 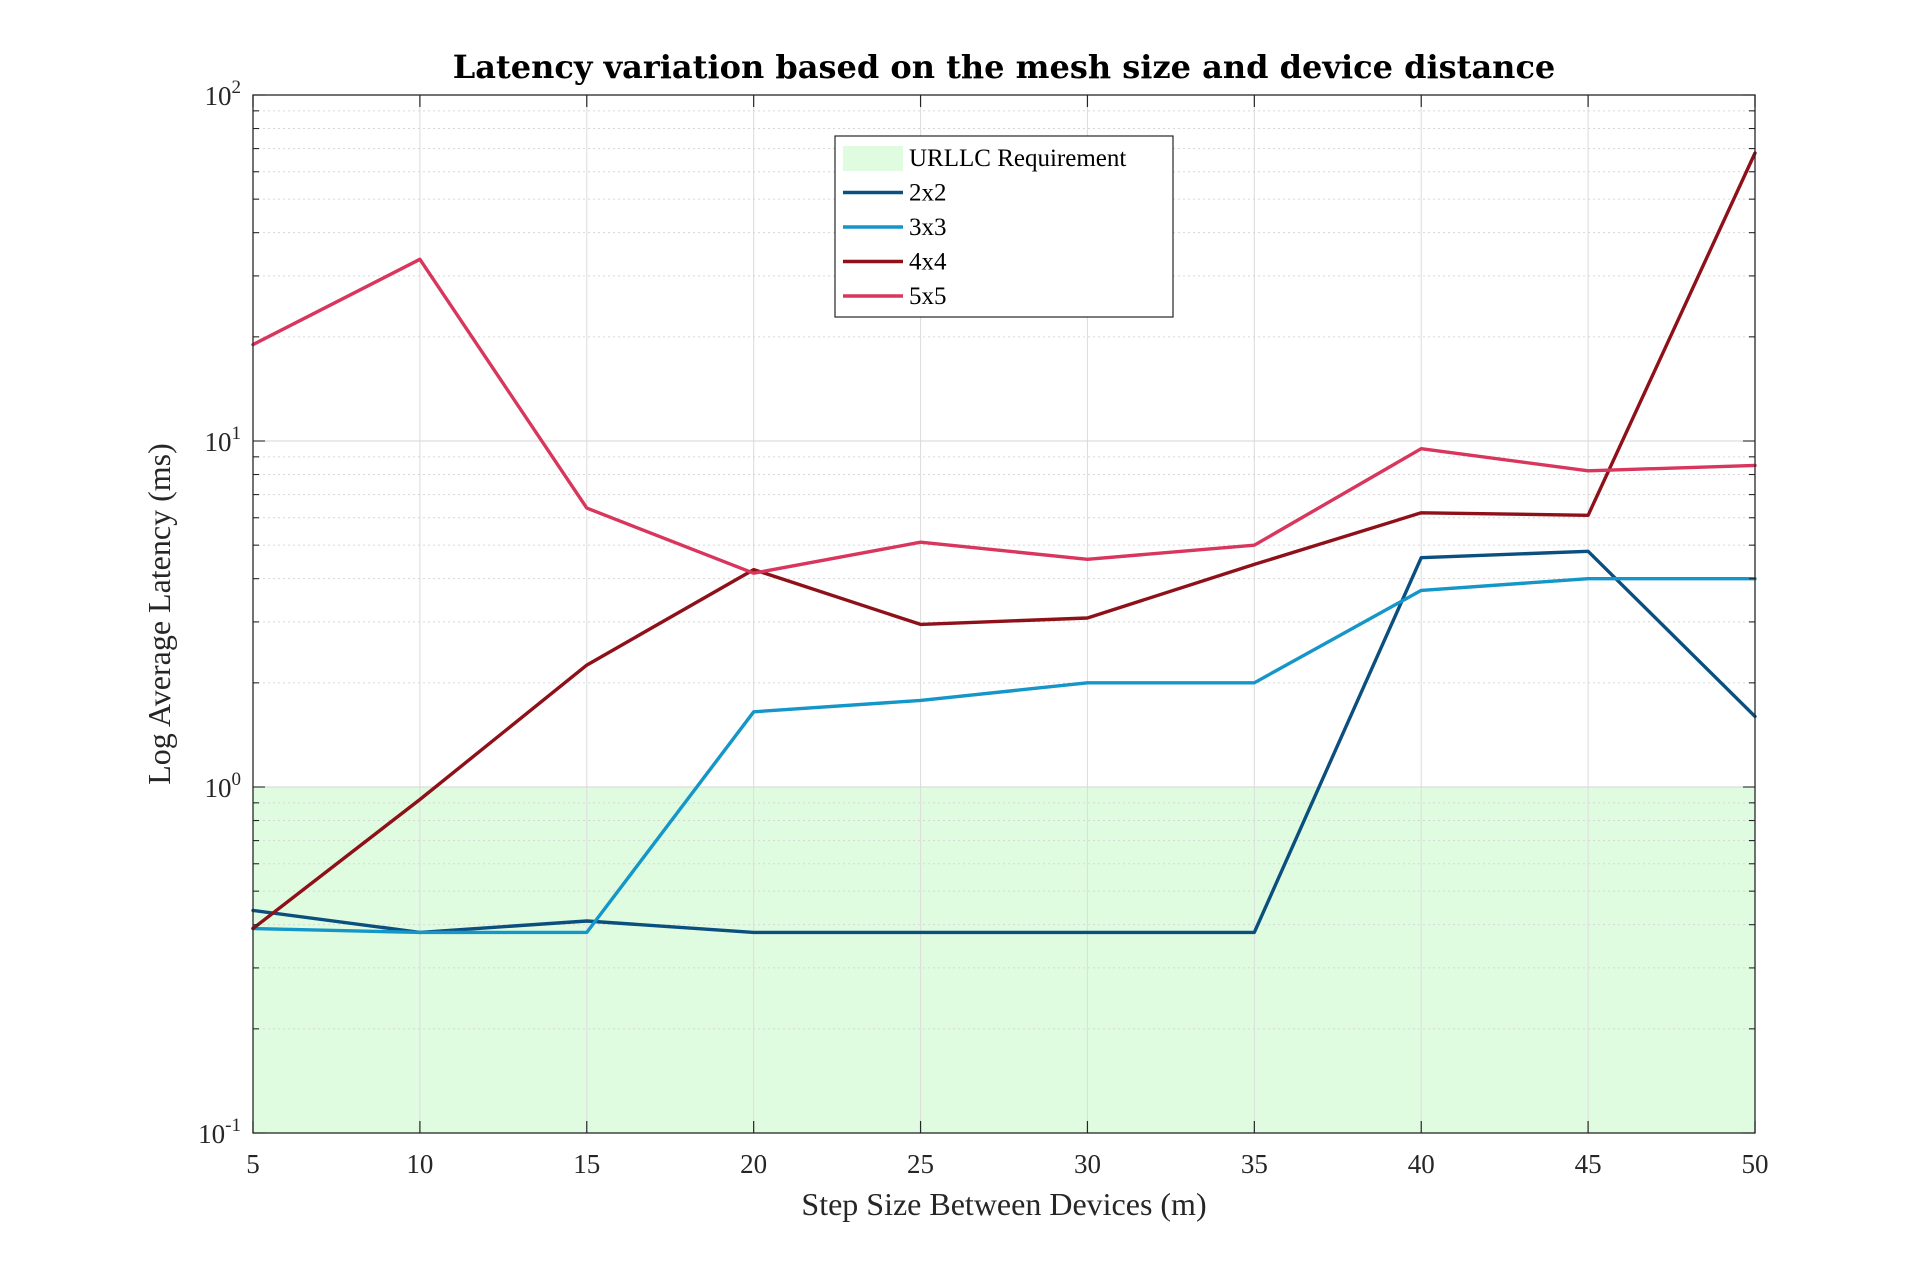 What do you see at coordinates (753, 1164) in the screenshot?
I see `x-tick-label: 20` at bounding box center [753, 1164].